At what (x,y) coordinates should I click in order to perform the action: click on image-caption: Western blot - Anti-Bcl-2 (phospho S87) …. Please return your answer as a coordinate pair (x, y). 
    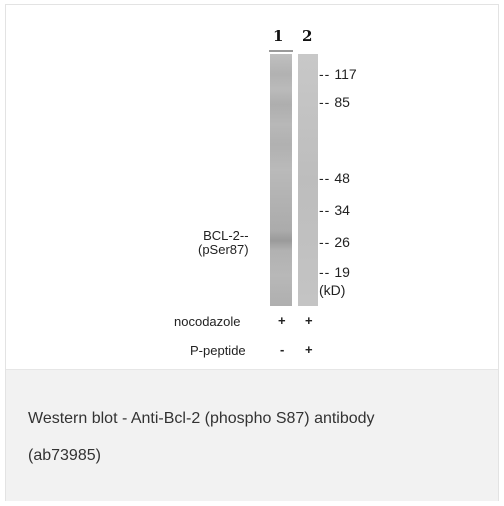
    Looking at the image, I should click on (253, 437).